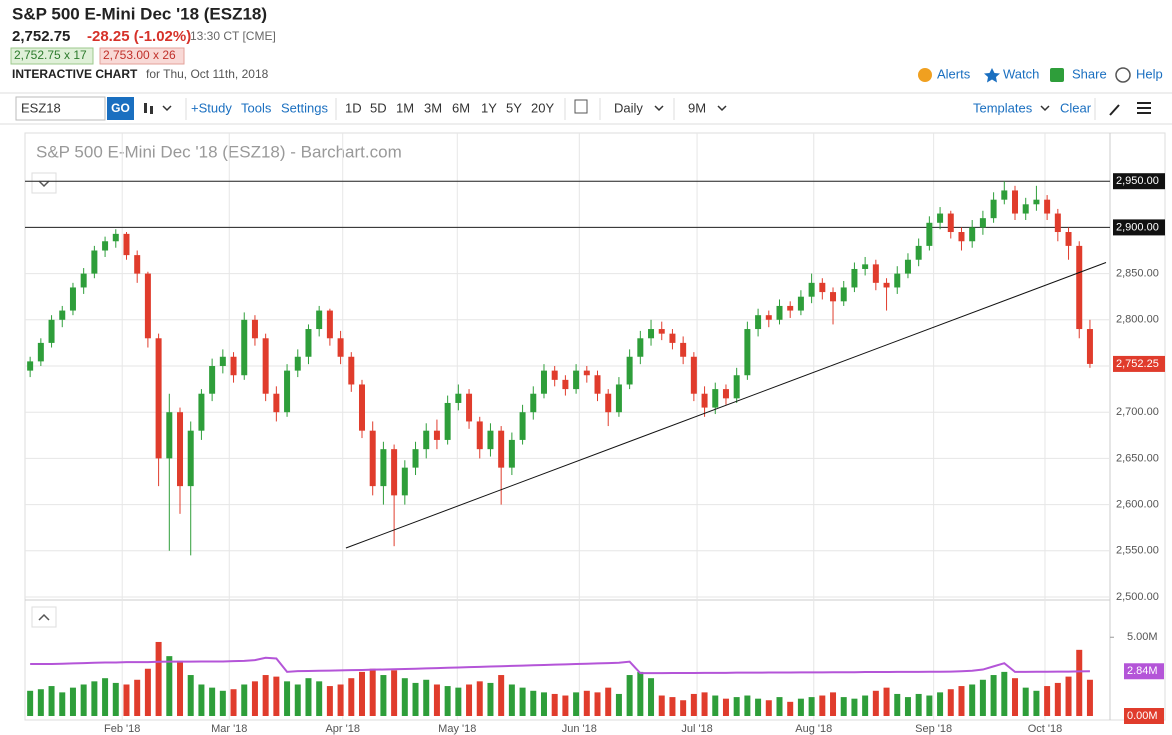 Image resolution: width=1172 pixels, height=735 pixels. I want to click on go-button, so click(120, 108).